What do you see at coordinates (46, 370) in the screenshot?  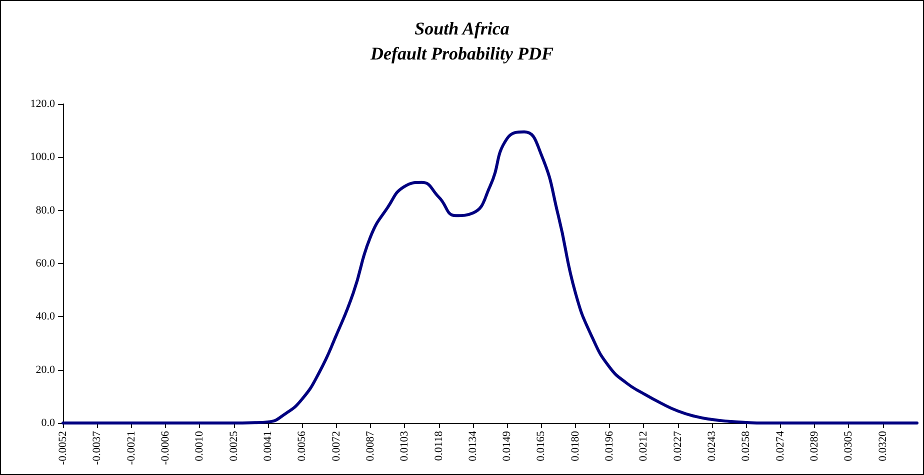 I see `y-tick-label: 20.0` at bounding box center [46, 370].